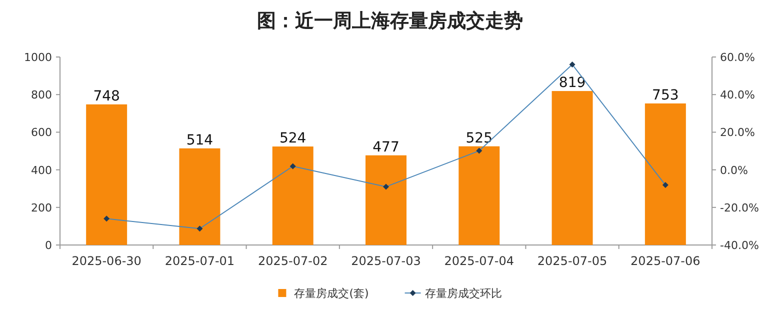 The height and width of the screenshot is (328, 780). Describe the element at coordinates (734, 170) in the screenshot. I see `y2-tick-label: 0.0%` at that location.